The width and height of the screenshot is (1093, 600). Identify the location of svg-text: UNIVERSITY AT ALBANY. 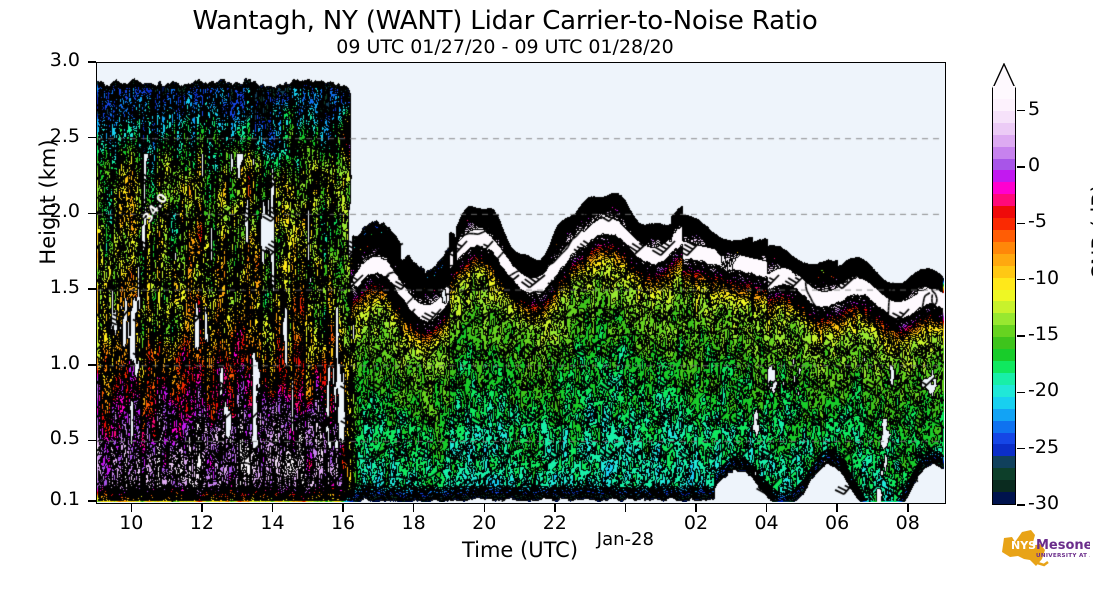
(1063, 556).